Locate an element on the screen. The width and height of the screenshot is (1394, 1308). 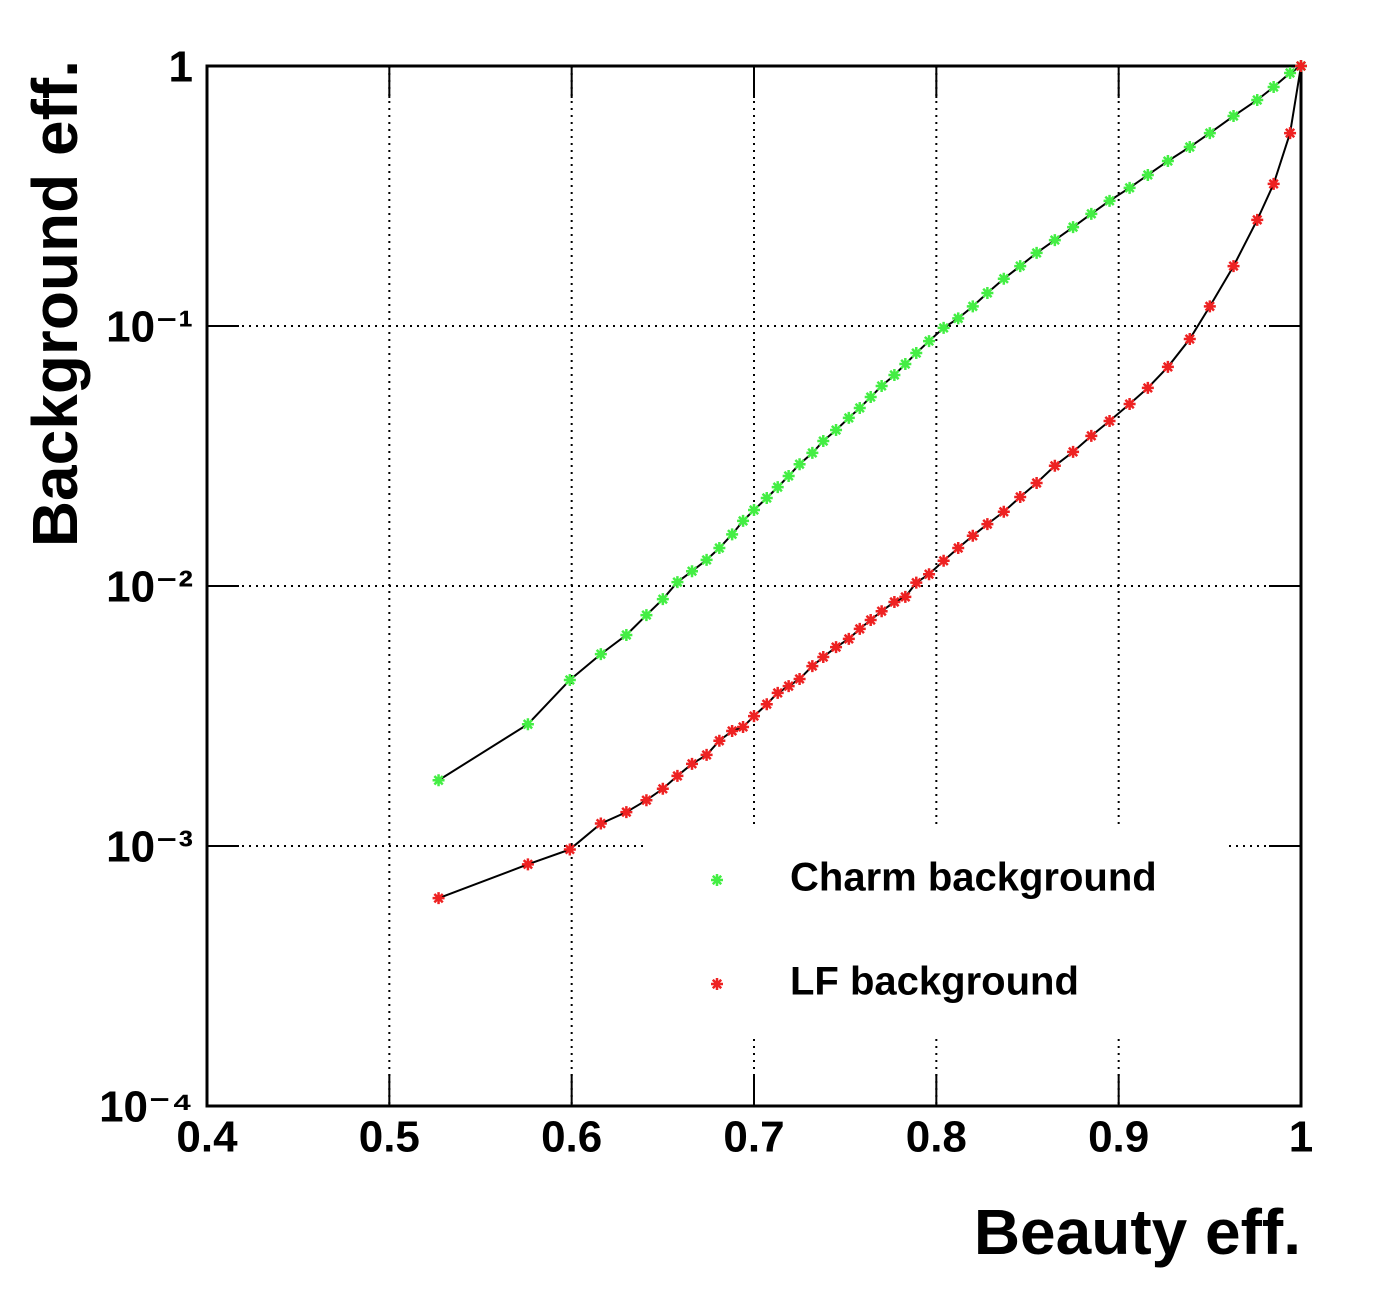
legend-box is located at coordinates (936, 932).